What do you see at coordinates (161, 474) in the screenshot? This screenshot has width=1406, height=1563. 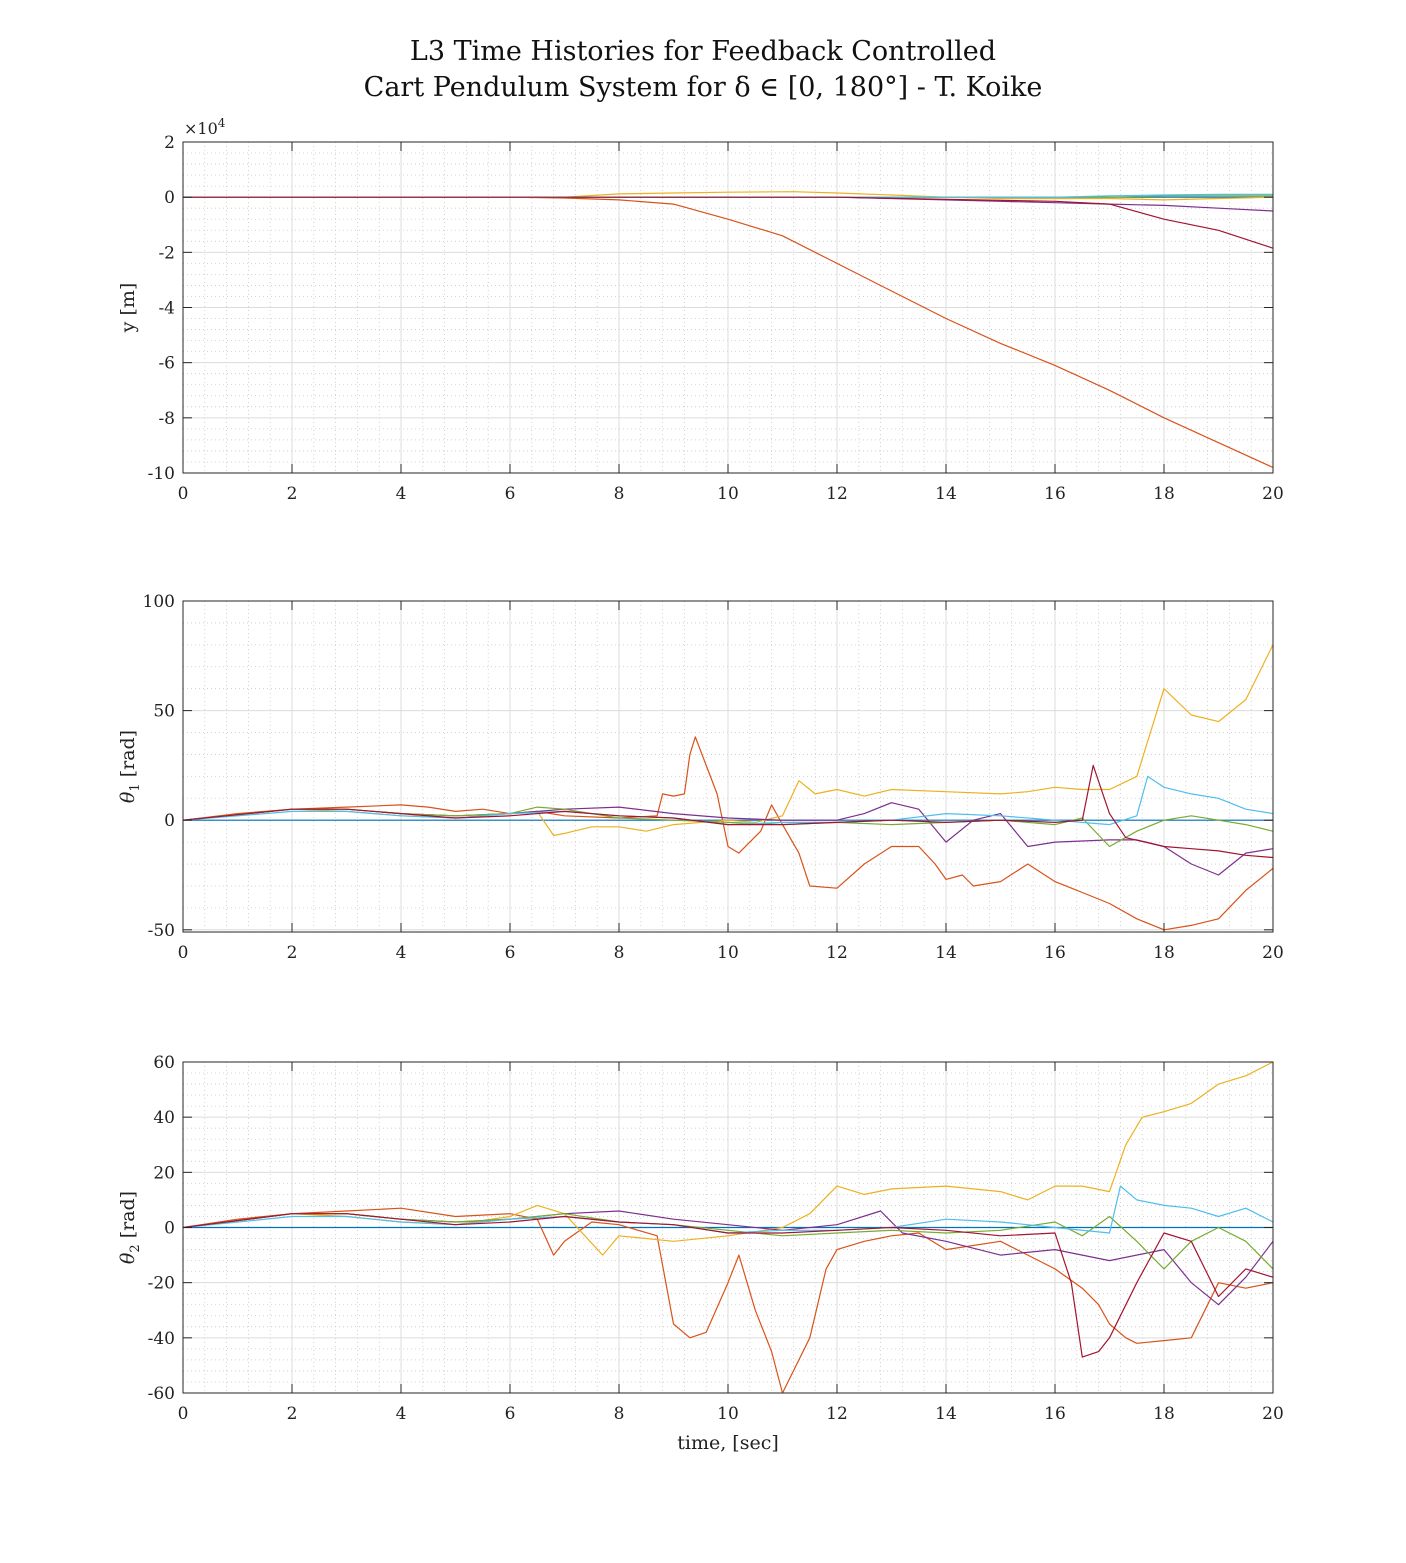 I see `y-tick-label: -10` at bounding box center [161, 474].